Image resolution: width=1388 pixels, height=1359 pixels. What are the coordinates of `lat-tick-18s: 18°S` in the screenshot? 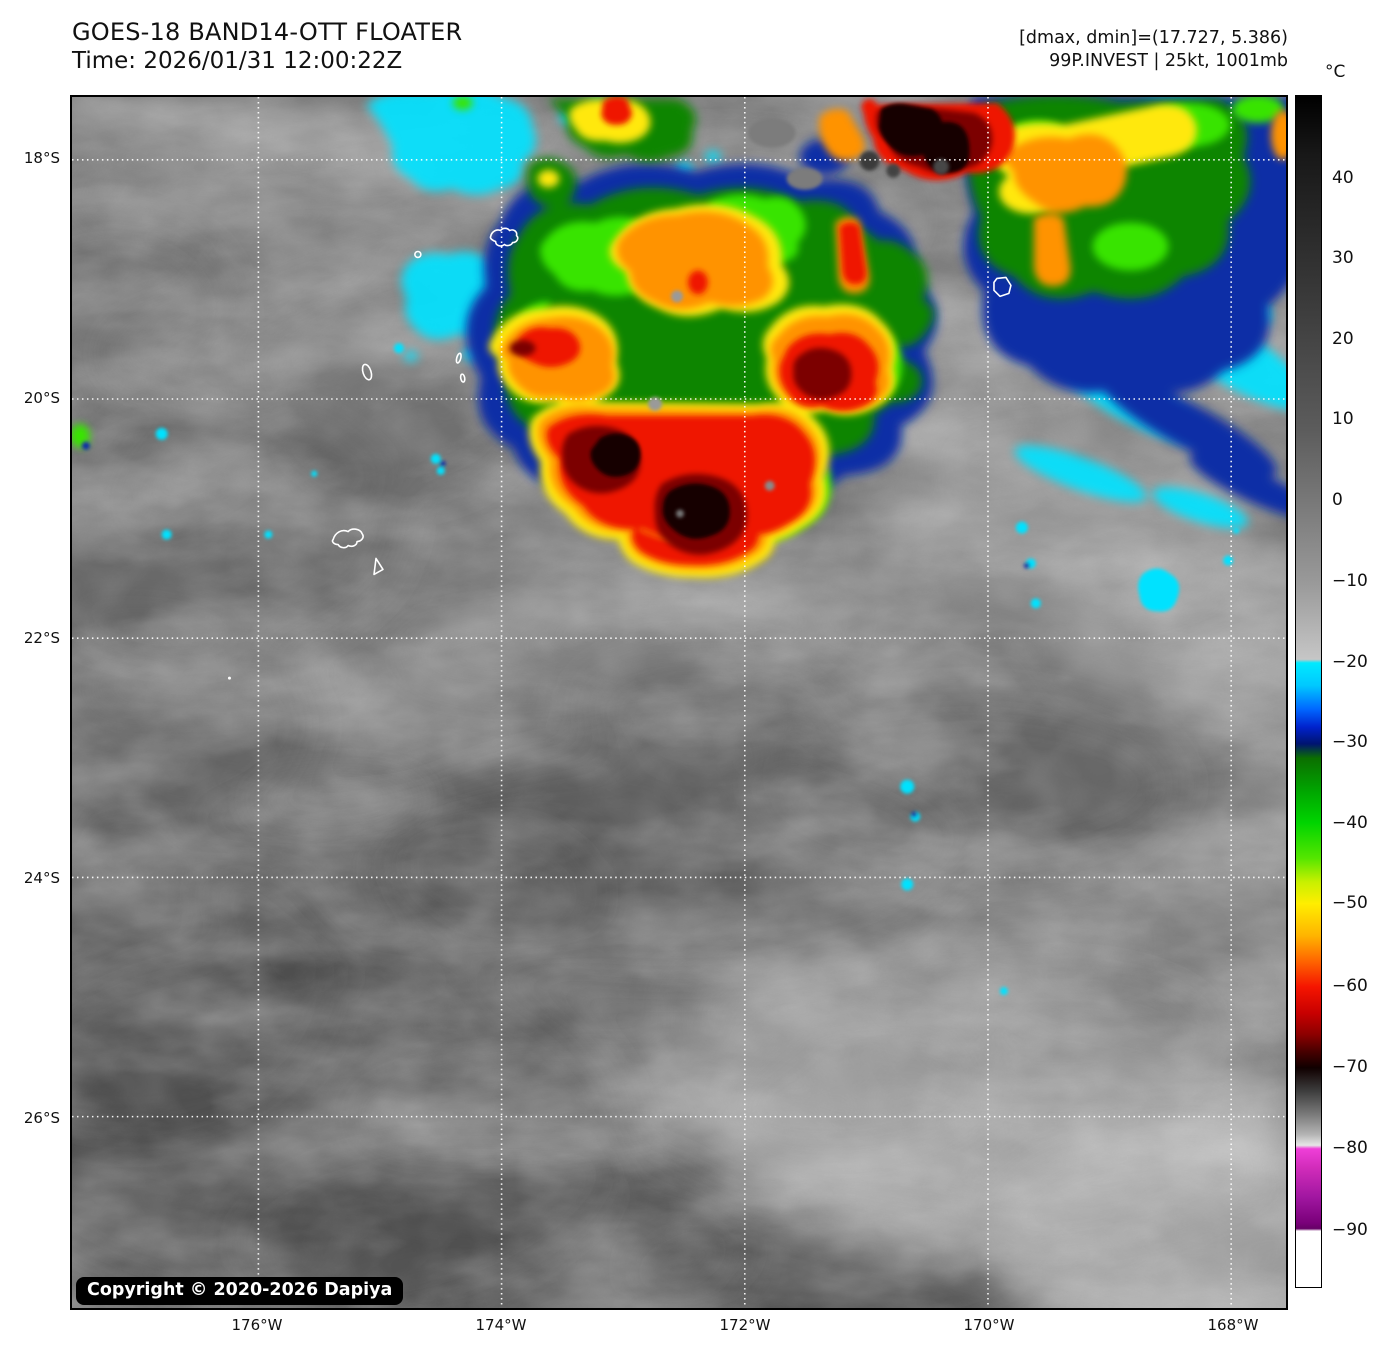 It's located at (41, 158).